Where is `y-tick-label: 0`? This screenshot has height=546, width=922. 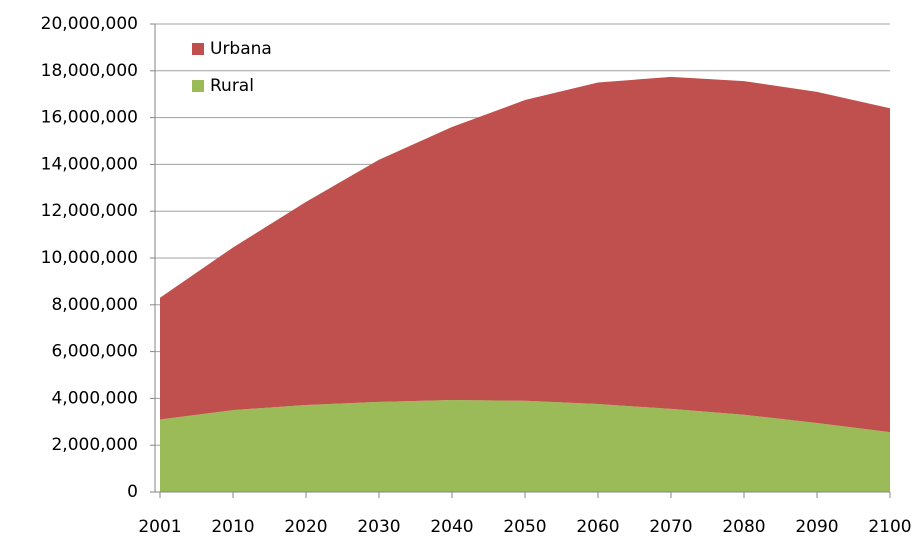 y-tick-label: 0 is located at coordinates (132, 492).